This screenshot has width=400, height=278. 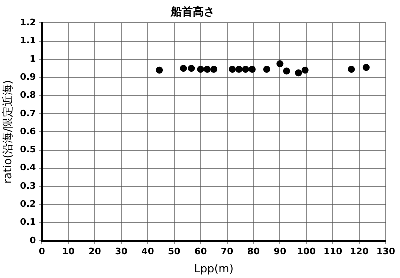 I want to click on x-tick-label: 20, so click(x=95, y=253).